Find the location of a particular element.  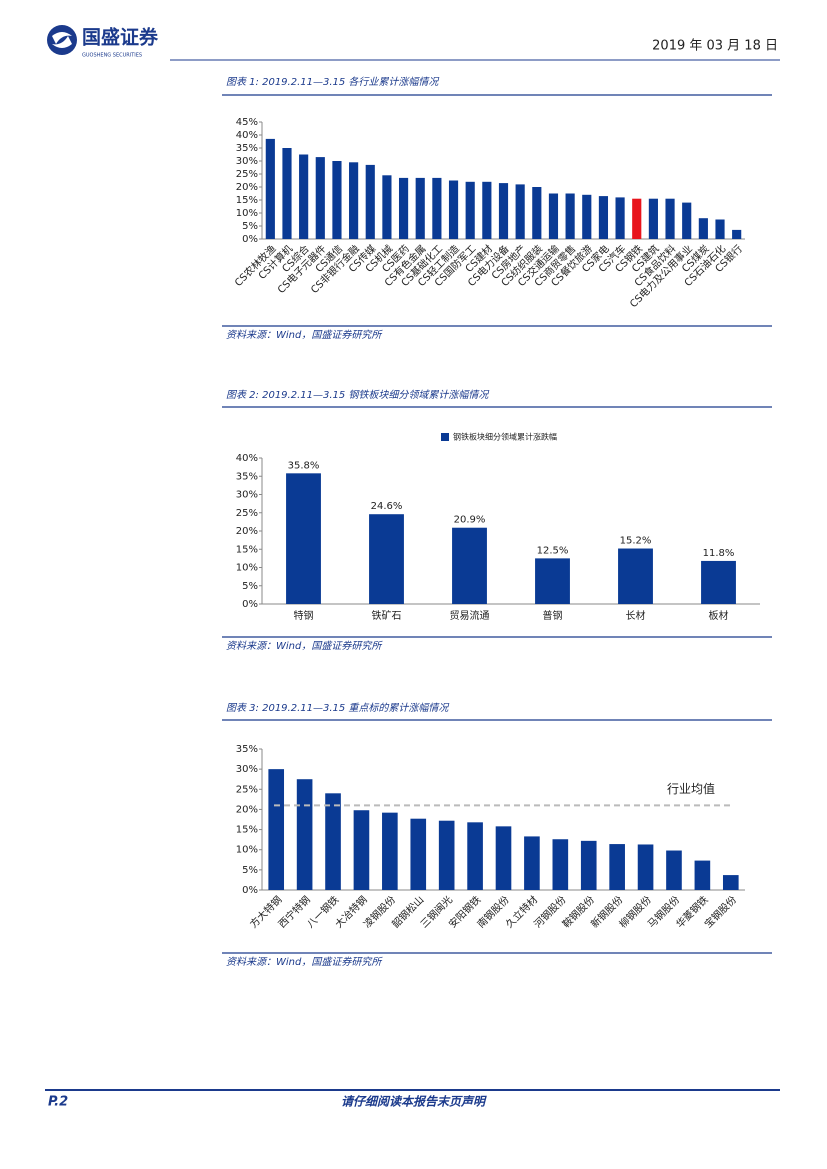

x-tick-label: 宝钢股份 is located at coordinates (720, 911).